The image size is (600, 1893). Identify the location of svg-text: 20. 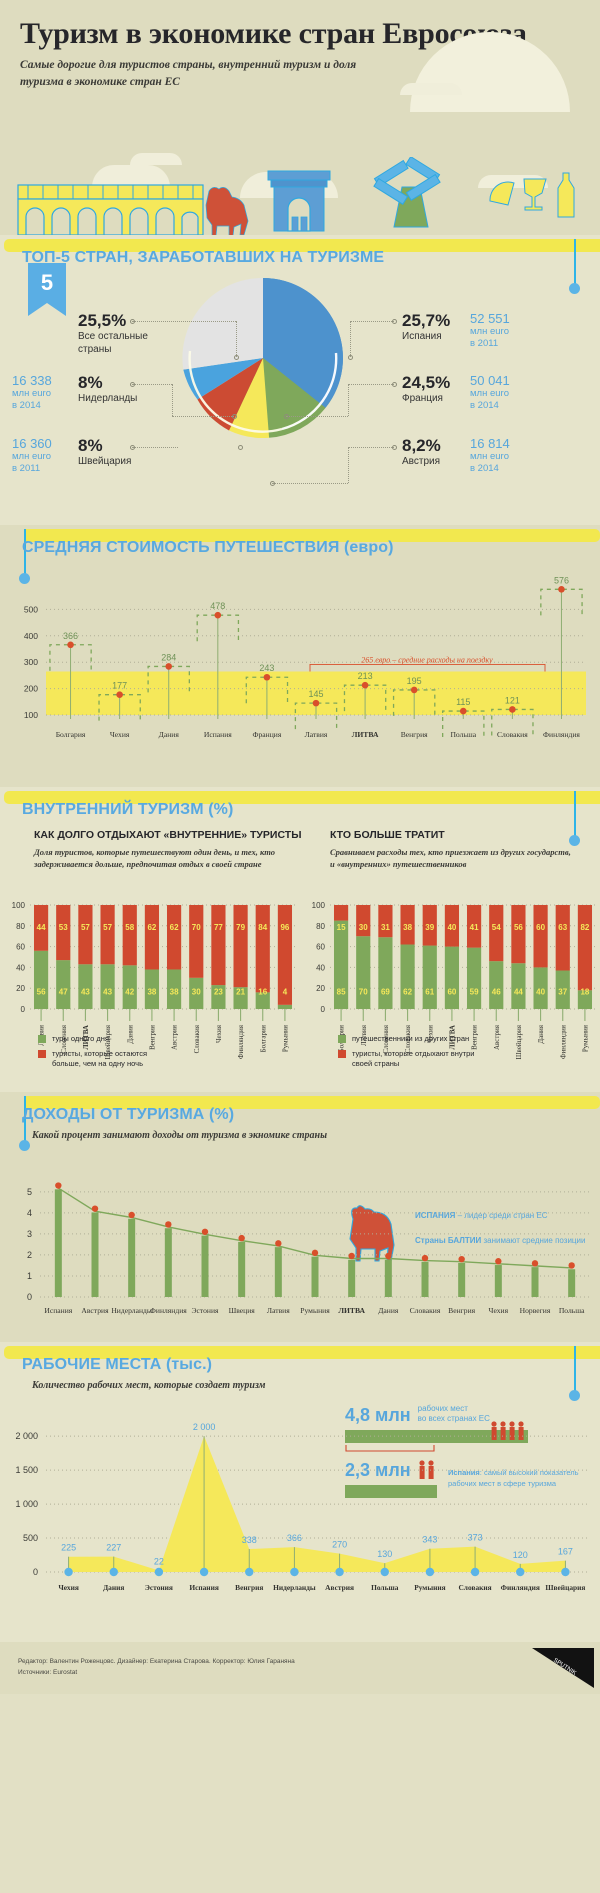
(20, 988).